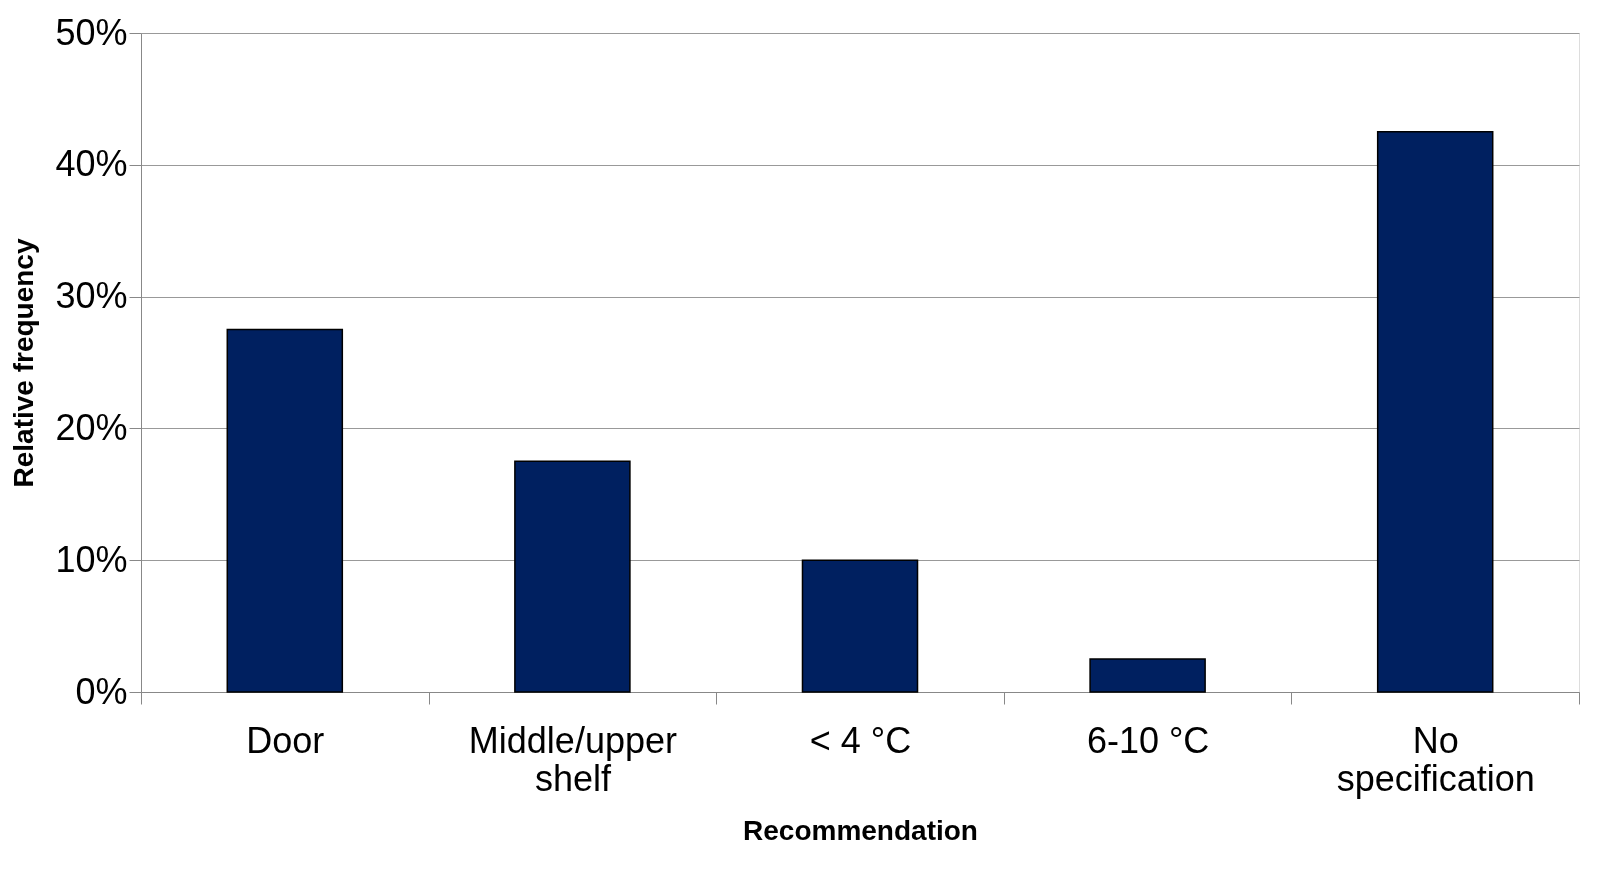  I want to click on y-tick-label: 50%, so click(91, 32).